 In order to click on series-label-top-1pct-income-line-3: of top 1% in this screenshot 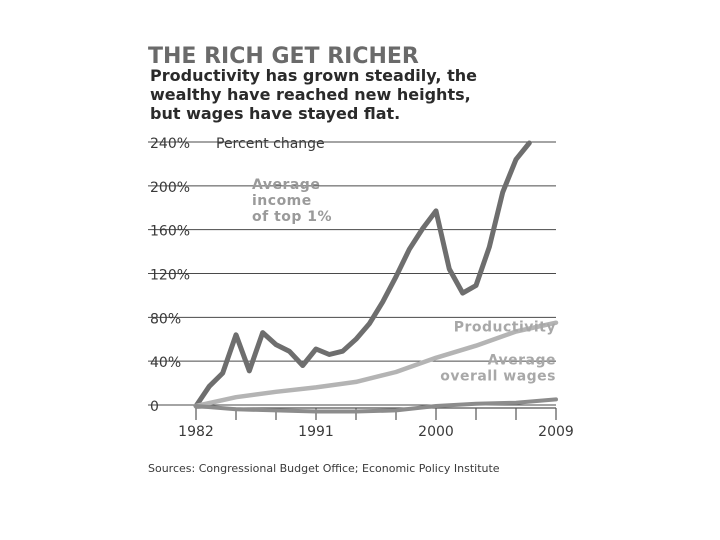, I will do `click(292, 217)`.